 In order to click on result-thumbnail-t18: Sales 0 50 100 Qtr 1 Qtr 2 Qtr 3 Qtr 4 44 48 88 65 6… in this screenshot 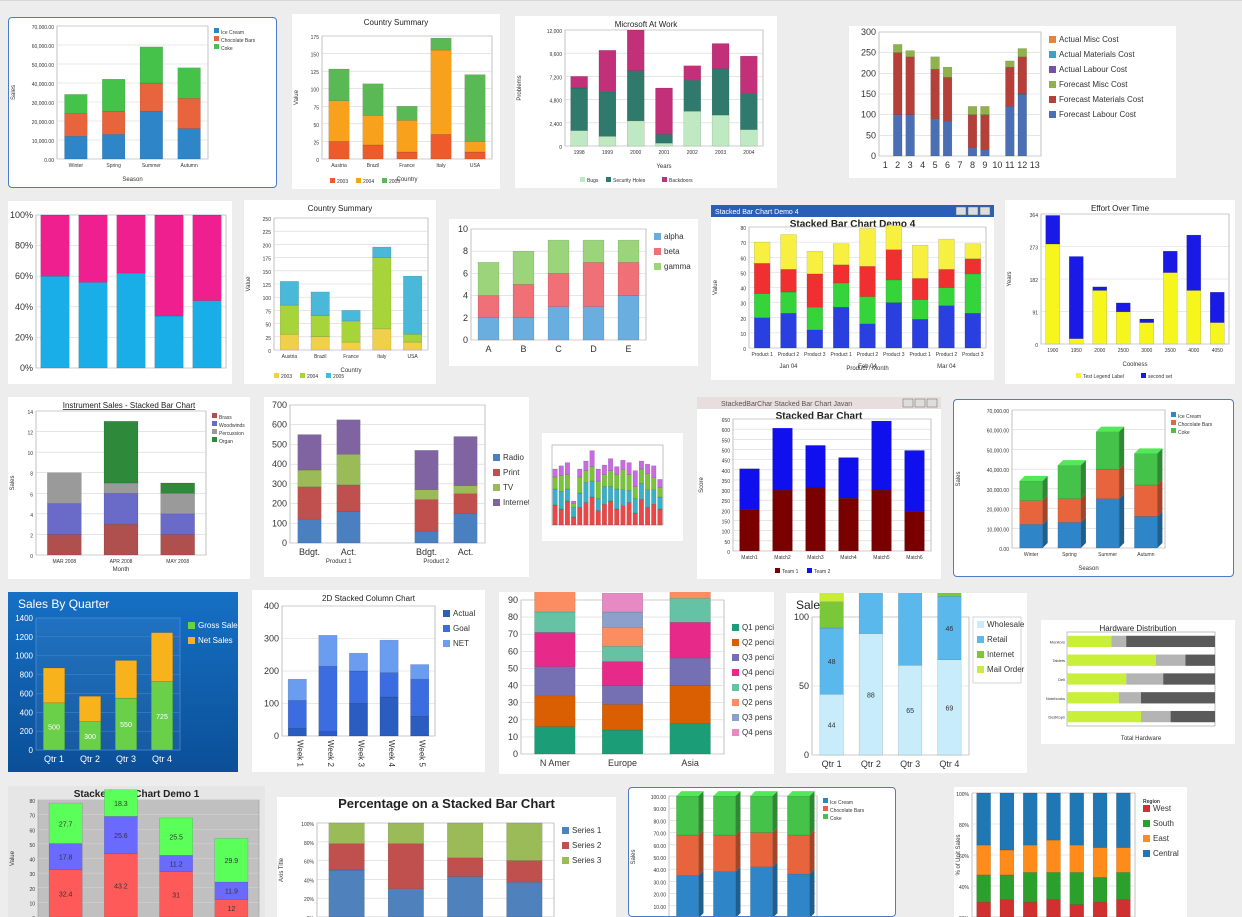, I will do `click(906, 683)`.